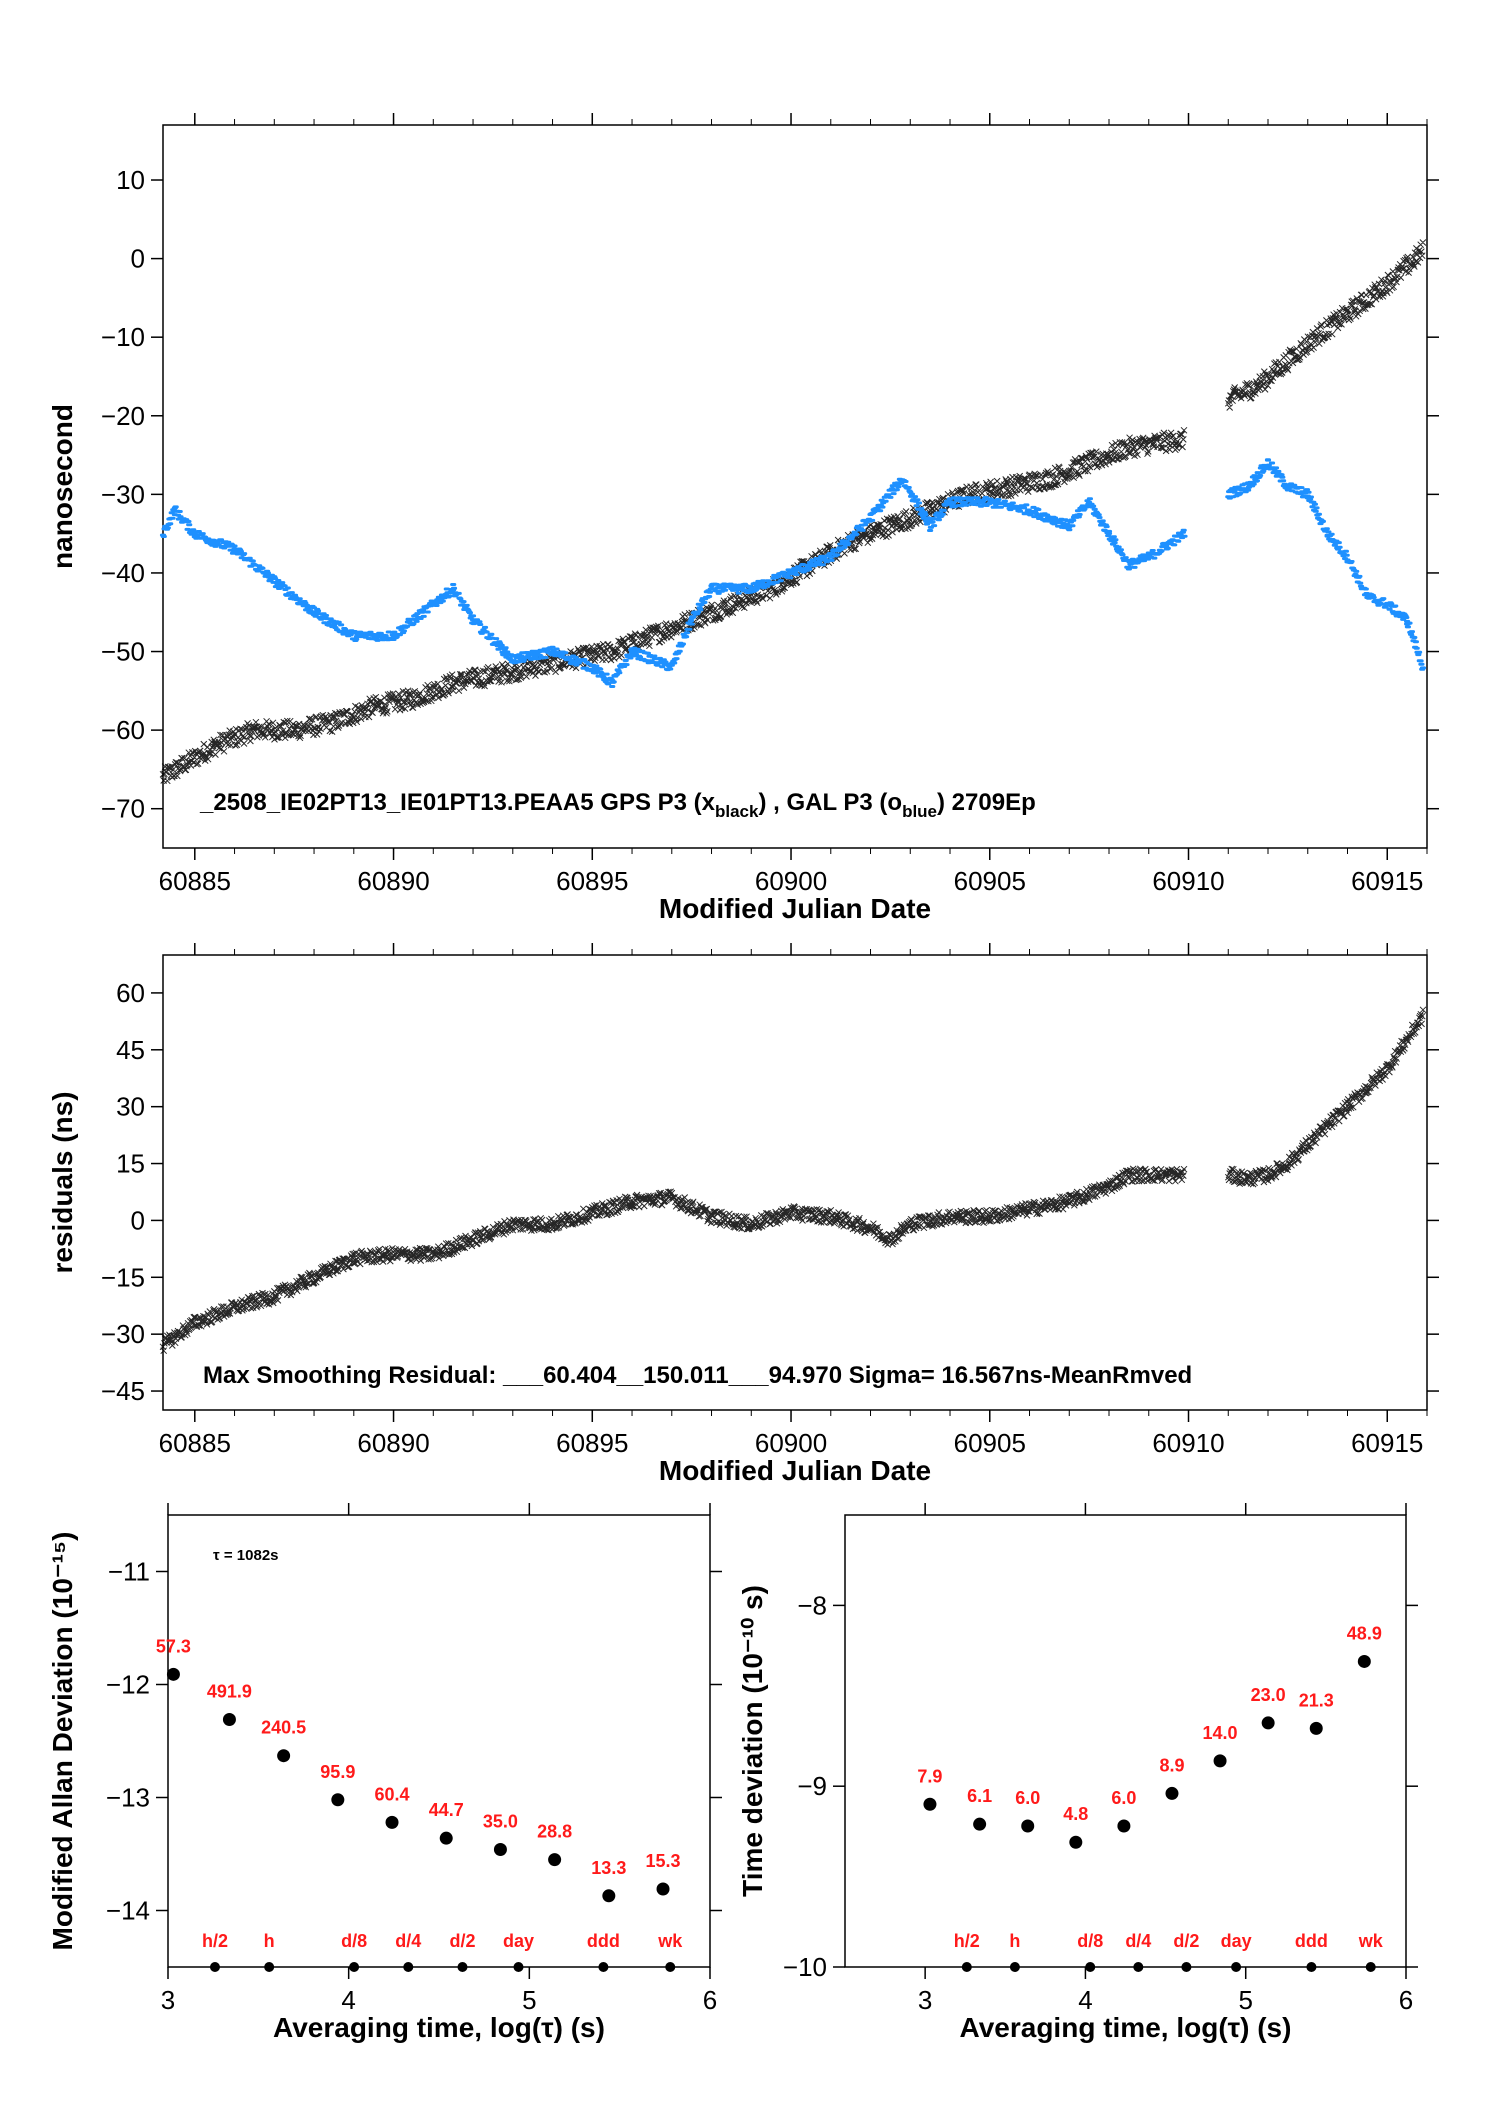 This screenshot has height=2105, width=1488. What do you see at coordinates (603, 1941) in the screenshot?
I see `interval-marker-label: ddd` at bounding box center [603, 1941].